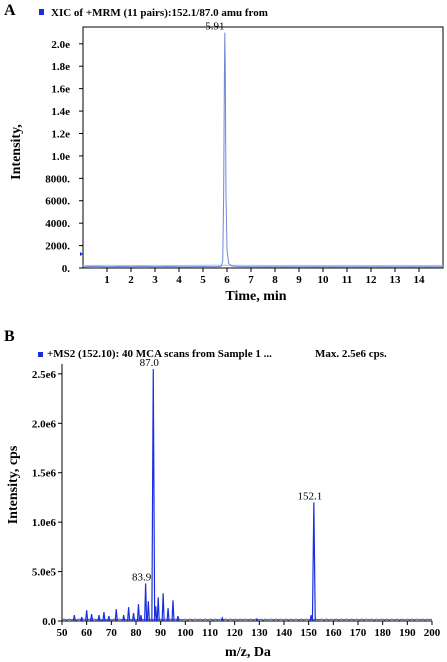  What do you see at coordinates (57, 179) in the screenshot?
I see `panel-a-y-tick-label: 8000.` at bounding box center [57, 179].